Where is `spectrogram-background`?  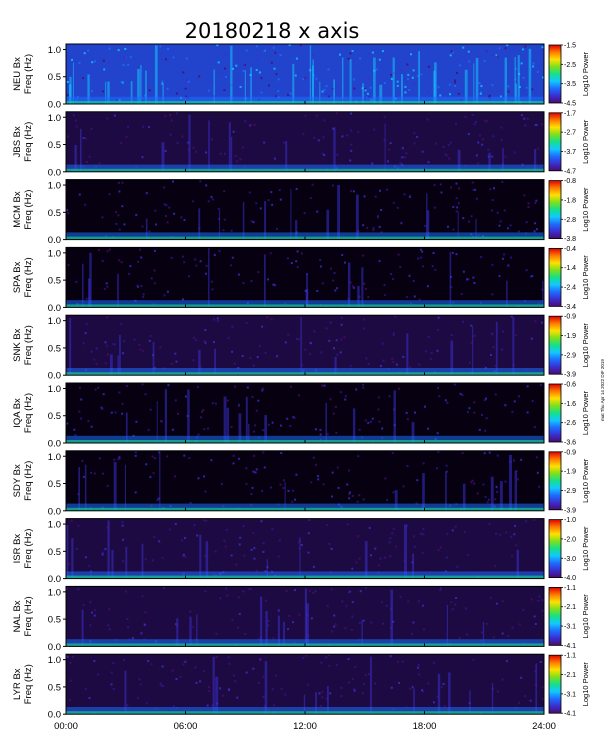
spectrogram-background is located at coordinates (305, 277).